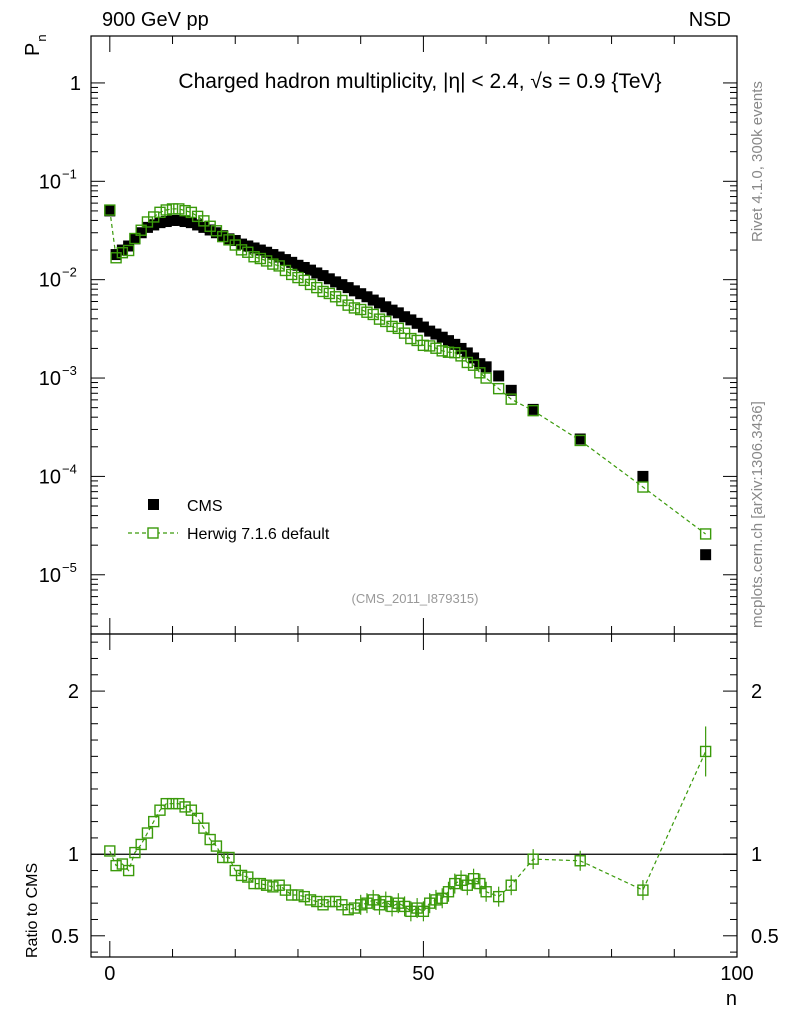 Image resolution: width=786 pixels, height=1024 pixels. I want to click on header-right-label: NSD, so click(710, 20).